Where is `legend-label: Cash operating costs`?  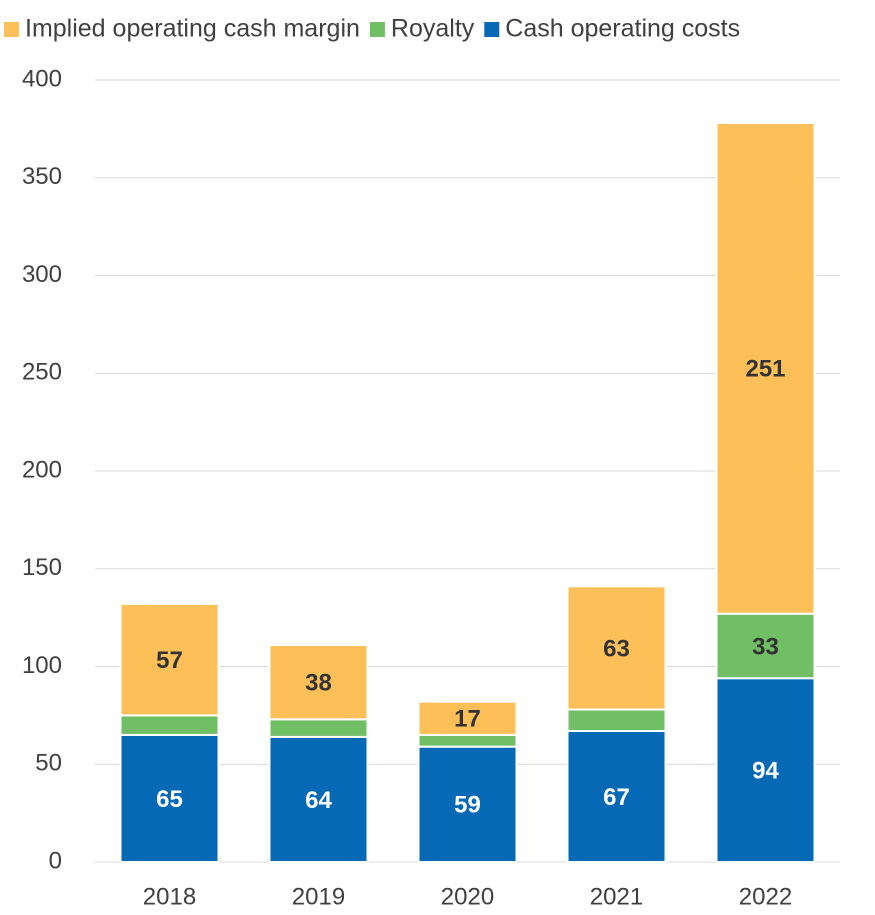 legend-label: Cash operating costs is located at coordinates (622, 29).